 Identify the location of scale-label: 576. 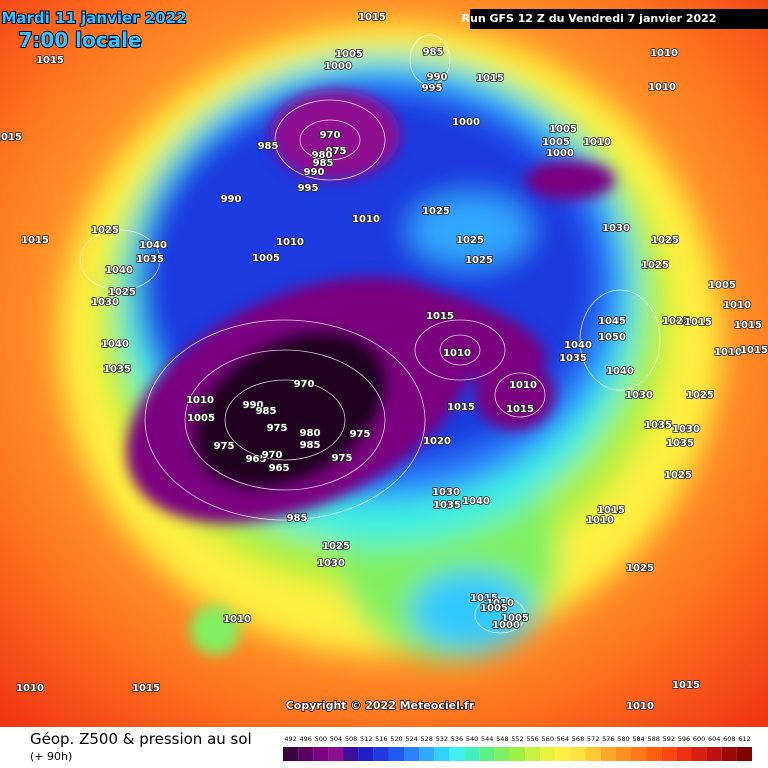
(608, 739).